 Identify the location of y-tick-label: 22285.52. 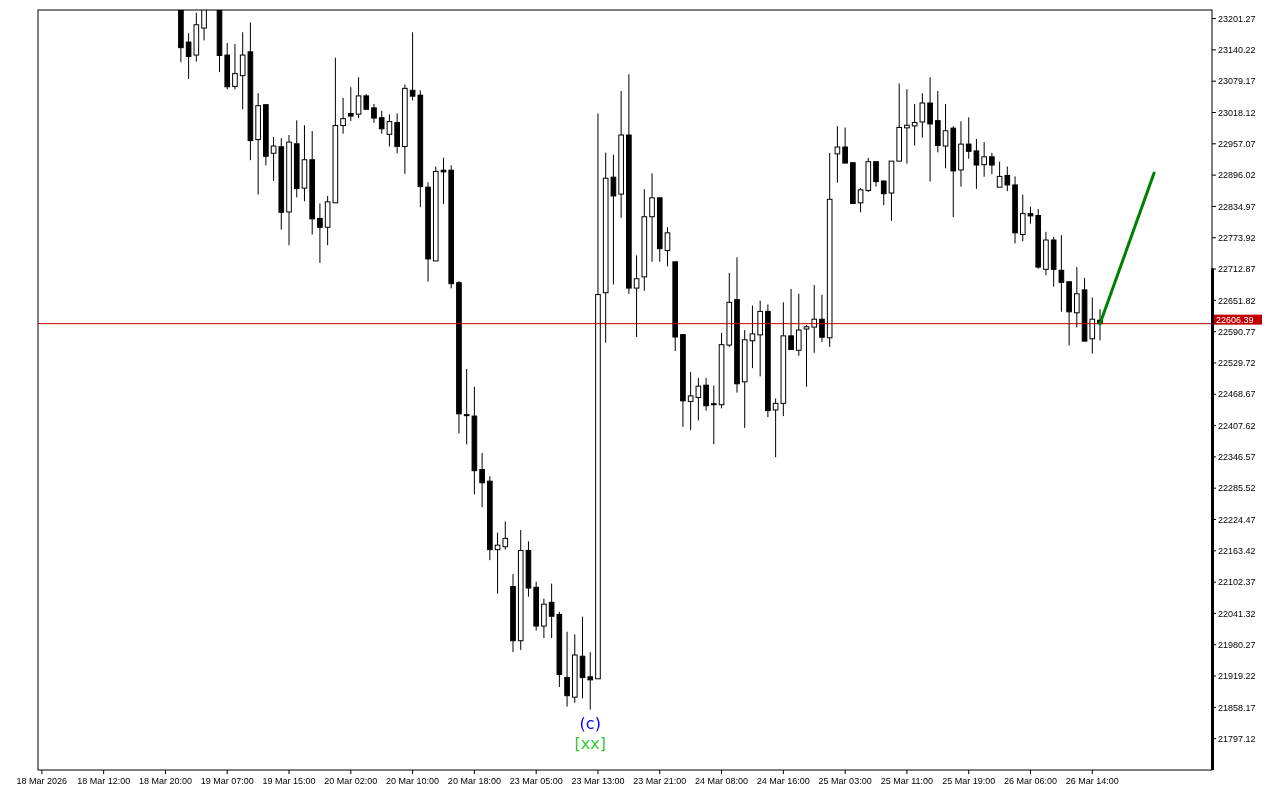
(1237, 488).